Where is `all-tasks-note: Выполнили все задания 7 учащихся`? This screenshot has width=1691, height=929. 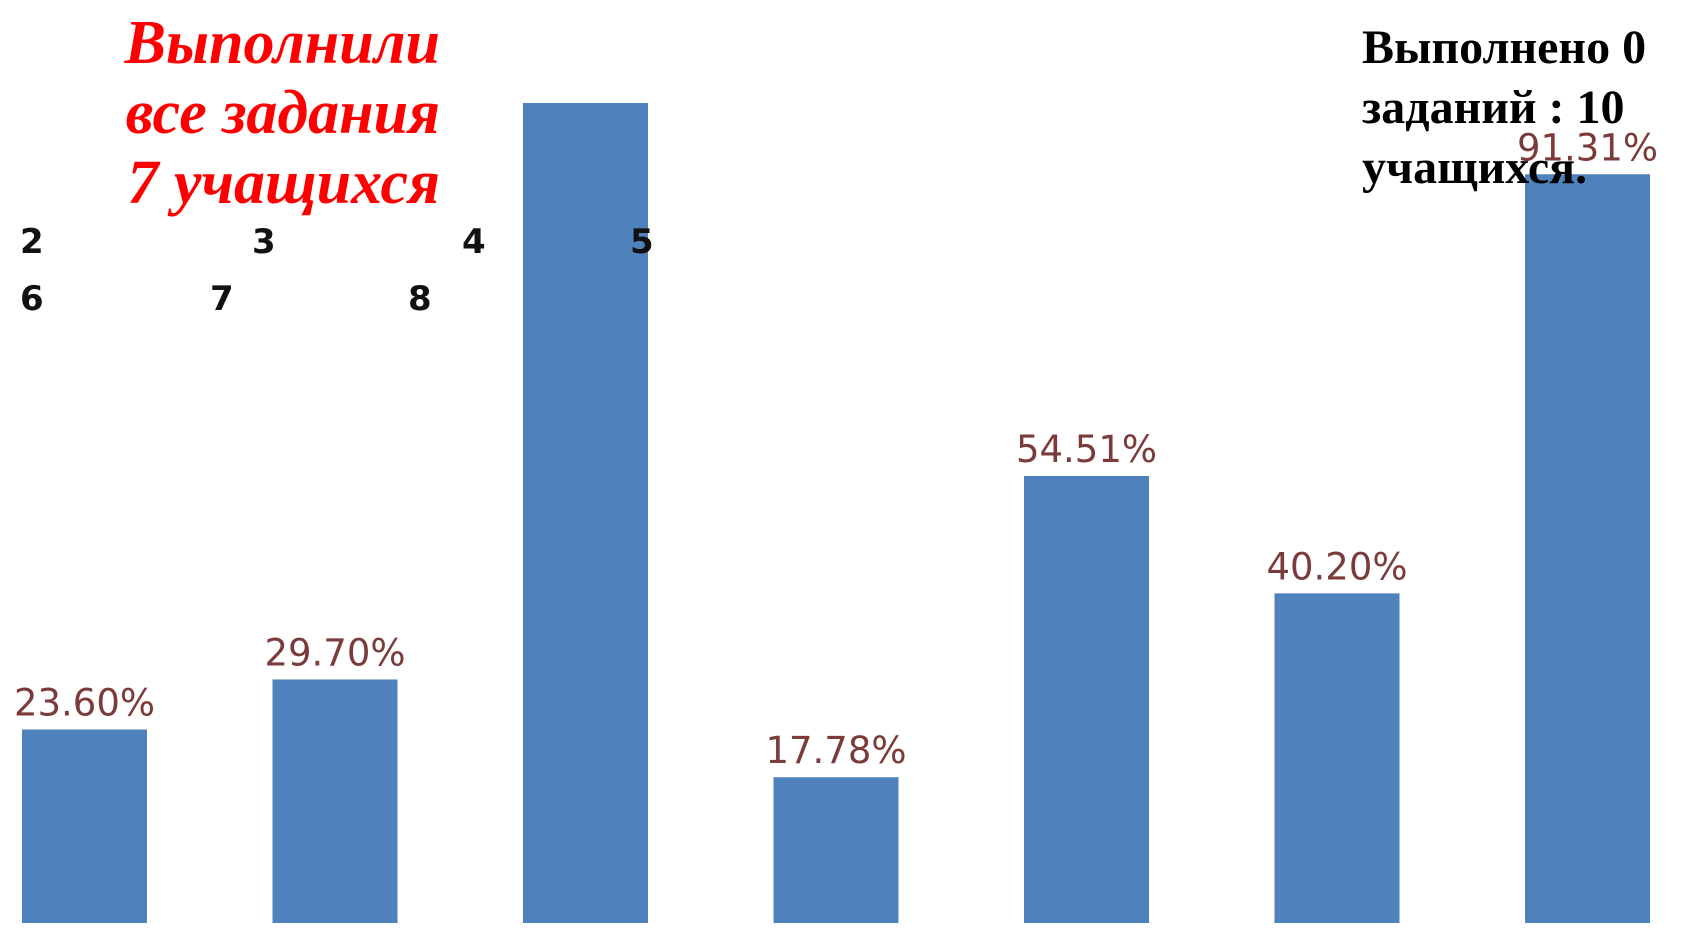
all-tasks-note: Выполнили все задания 7 учащихся is located at coordinates (250, 113).